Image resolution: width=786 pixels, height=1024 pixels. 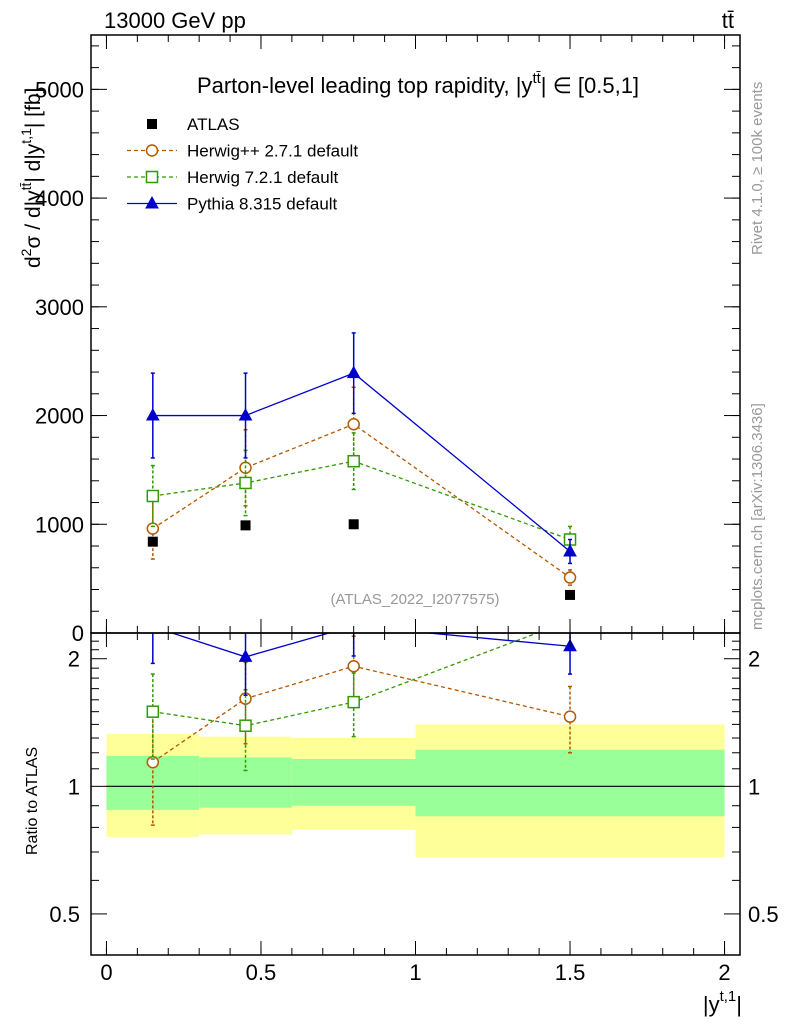 I want to click on analysis-label: (ATLAS_2022_I2077575), so click(x=414, y=599).